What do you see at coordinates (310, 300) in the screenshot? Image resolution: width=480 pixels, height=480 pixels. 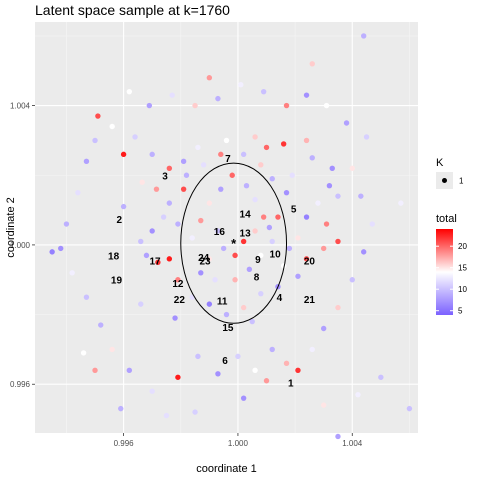 I see `cluster-label: 21` at bounding box center [310, 300].